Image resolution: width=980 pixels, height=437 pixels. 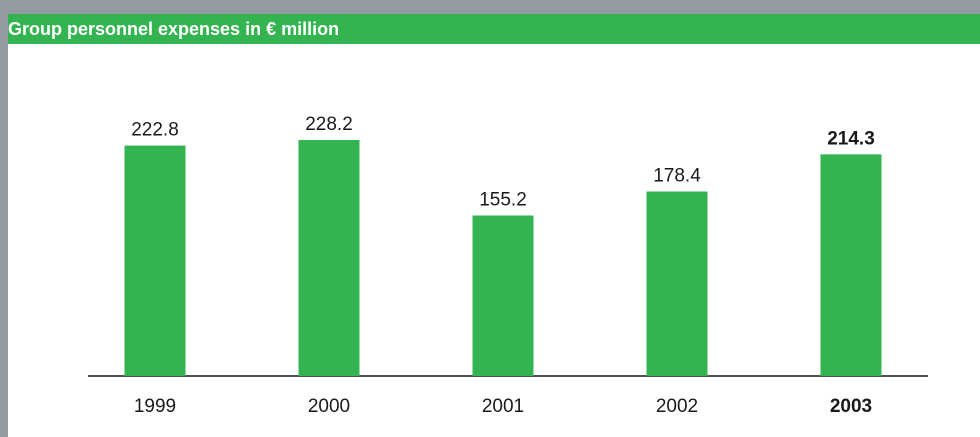 I want to click on chart-title-bar: Group personnel expenses in € million, so click(x=494, y=29).